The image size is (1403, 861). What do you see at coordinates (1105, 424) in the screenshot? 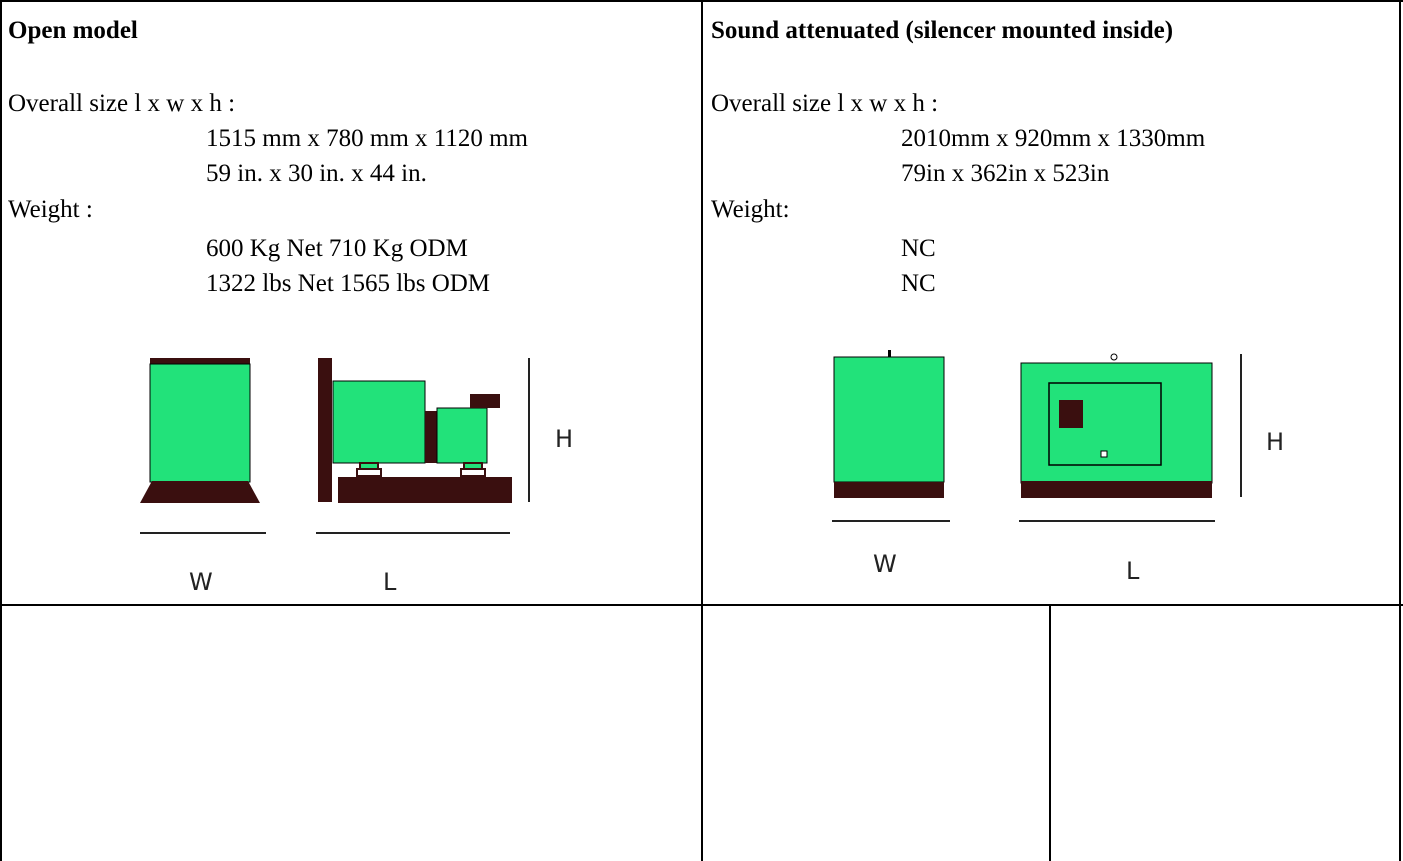
I see `sound-side-door` at bounding box center [1105, 424].